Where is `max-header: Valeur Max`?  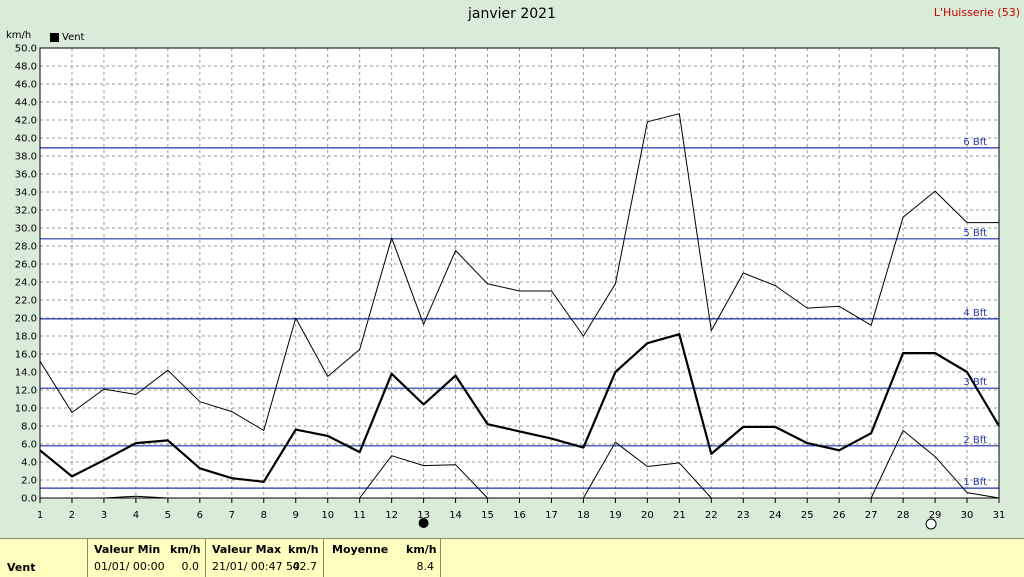 max-header: Valeur Max is located at coordinates (247, 549).